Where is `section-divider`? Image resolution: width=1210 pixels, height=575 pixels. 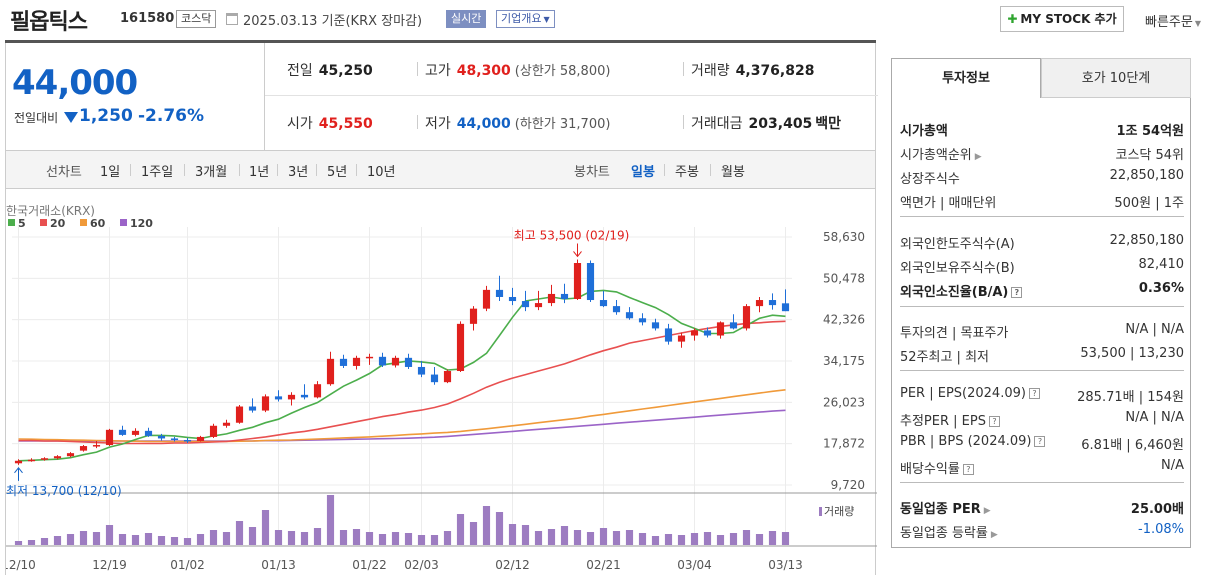 section-divider is located at coordinates (1042, 370).